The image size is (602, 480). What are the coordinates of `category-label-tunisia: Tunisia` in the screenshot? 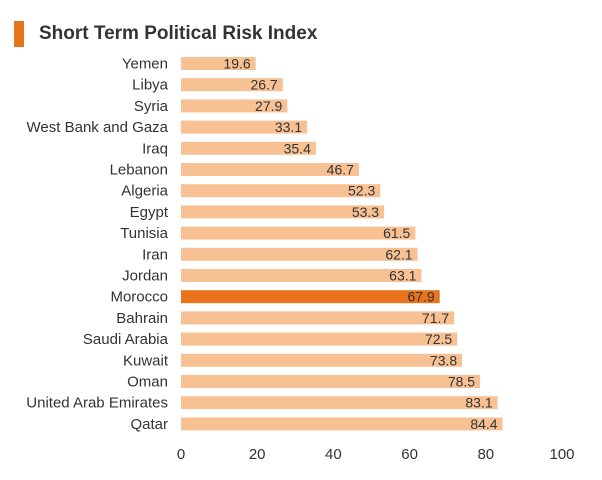 It's located at (144, 233).